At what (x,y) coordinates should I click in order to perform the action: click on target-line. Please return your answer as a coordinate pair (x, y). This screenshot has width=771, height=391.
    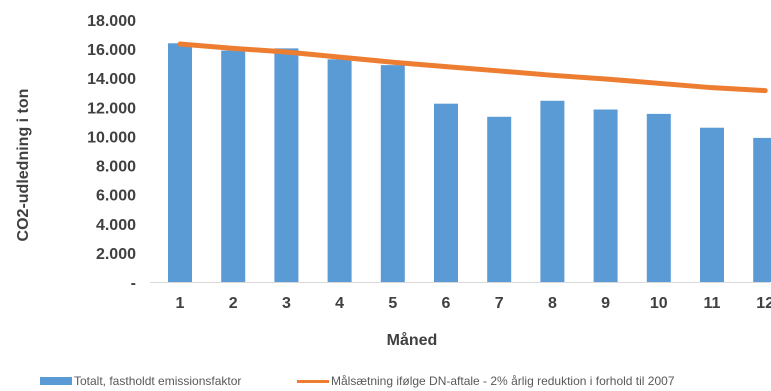
    Looking at the image, I should click on (472, 67).